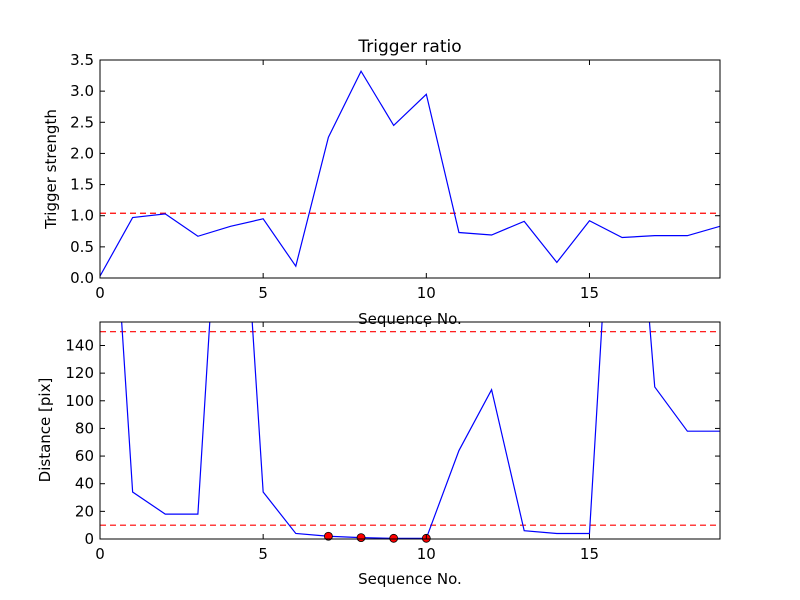 The image size is (800, 600). I want to click on y-tick-label: 40, so click(84, 484).